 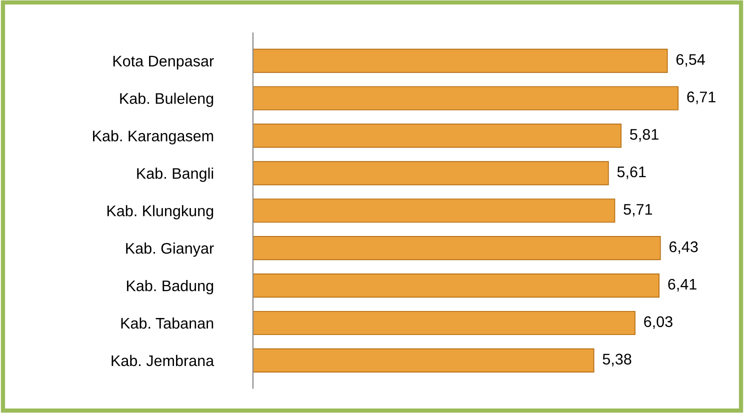 What do you see at coordinates (160, 212) in the screenshot?
I see `y-tick-label: Kab. Klungkung` at bounding box center [160, 212].